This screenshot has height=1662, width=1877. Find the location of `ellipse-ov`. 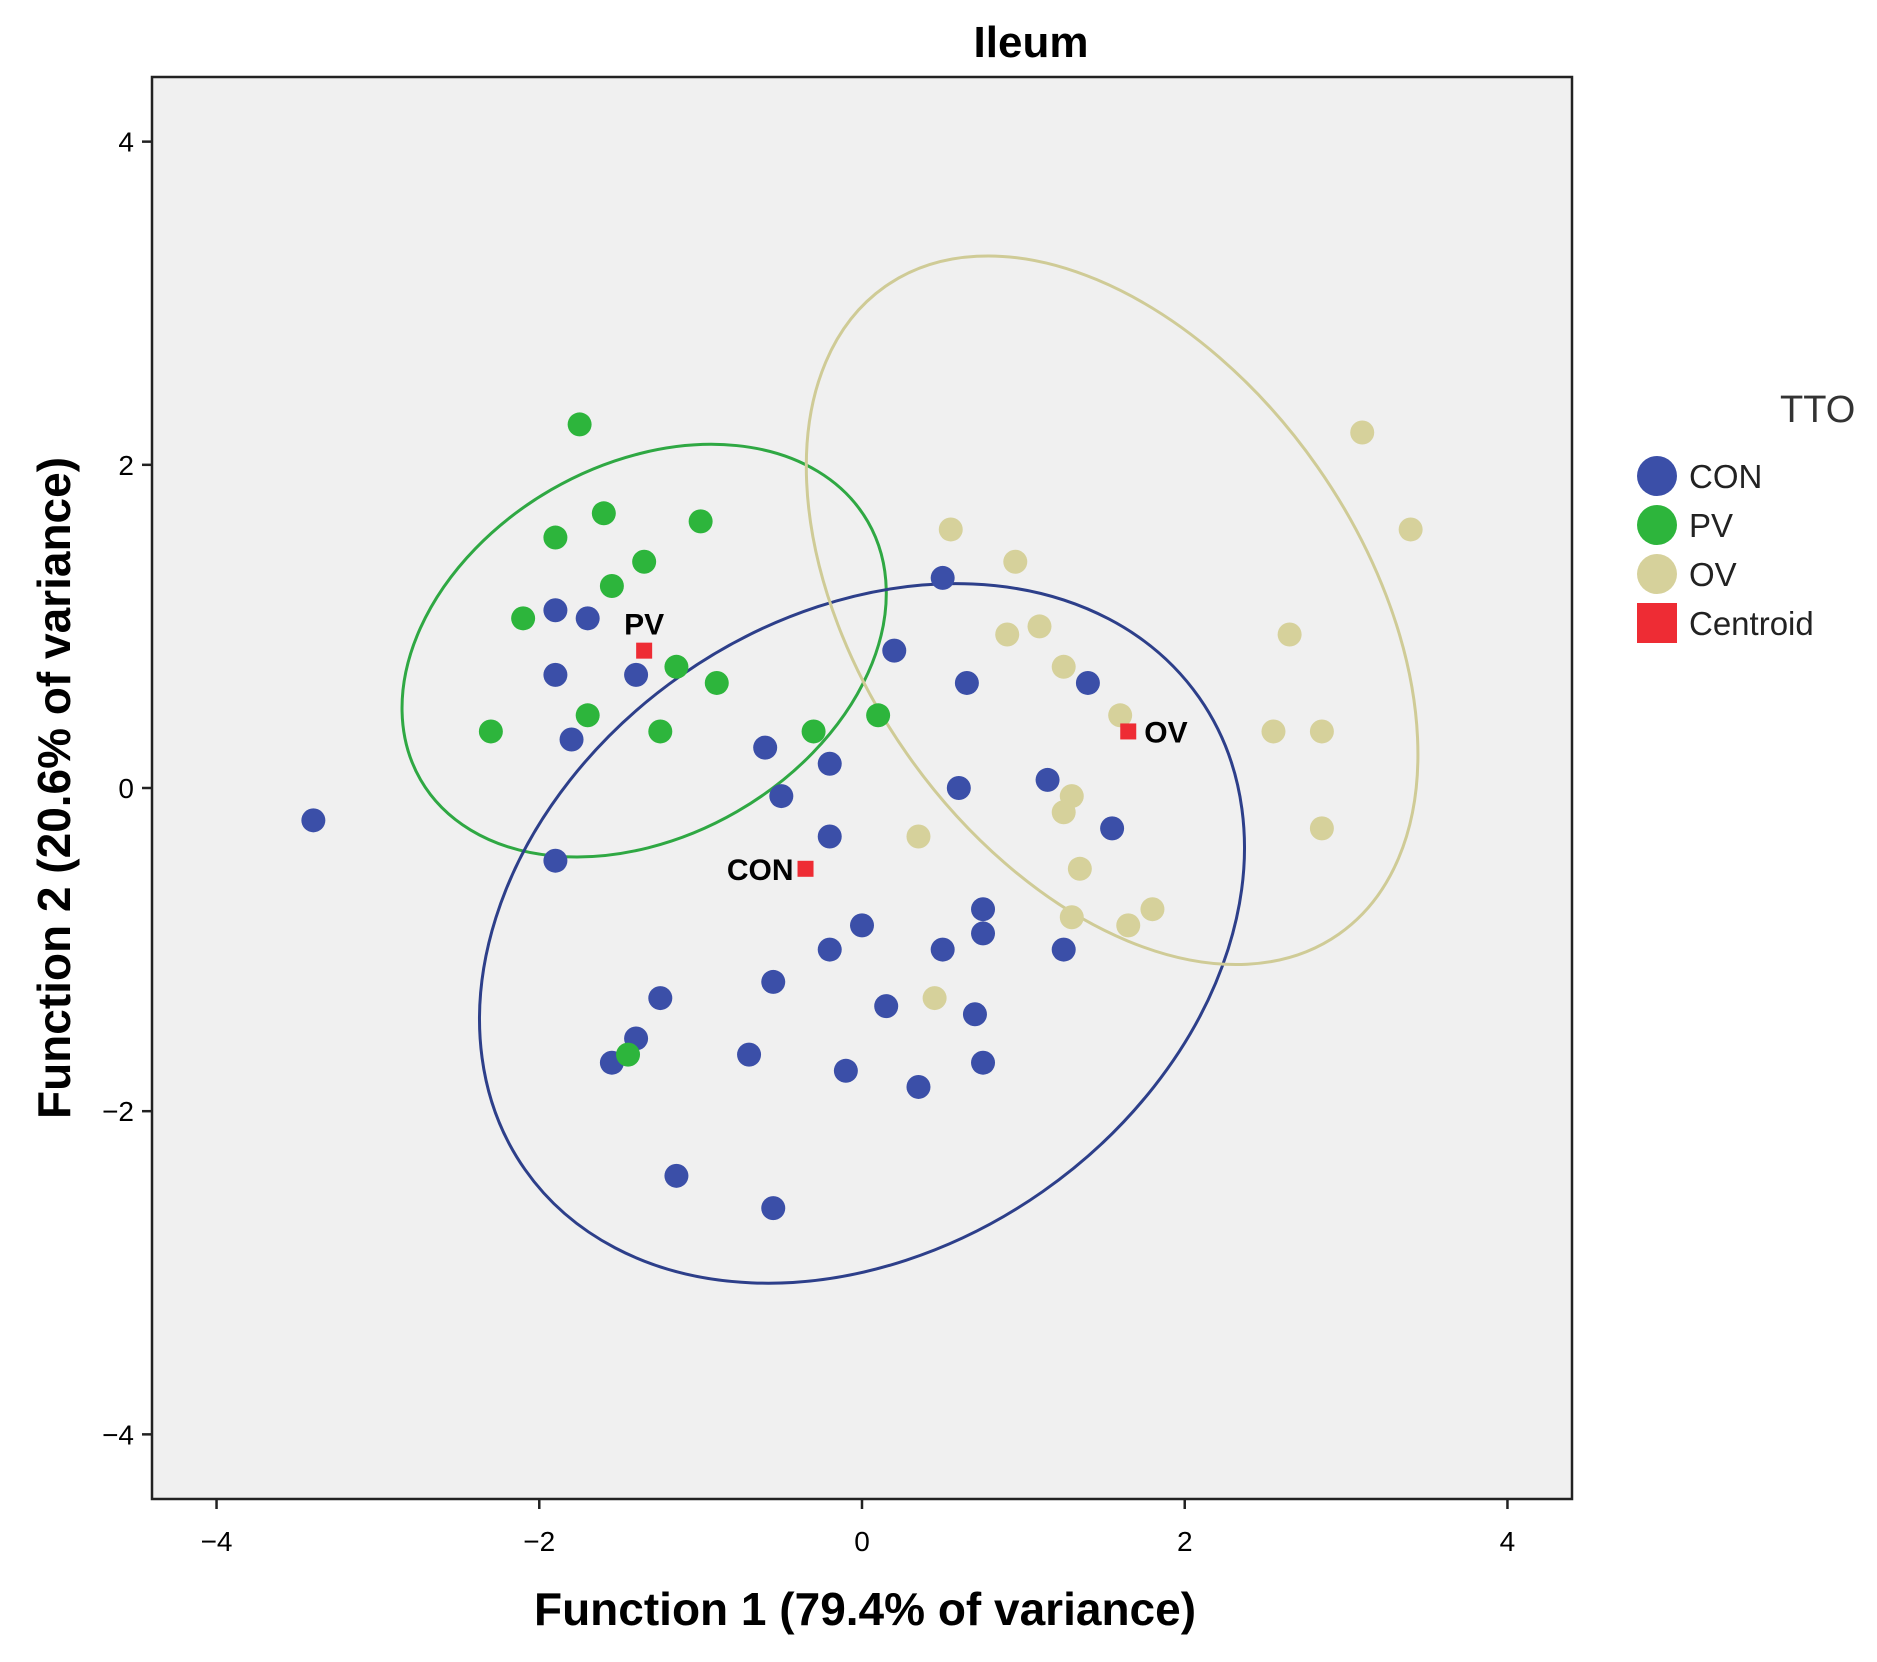

ellipse-ov is located at coordinates (1112, 610).